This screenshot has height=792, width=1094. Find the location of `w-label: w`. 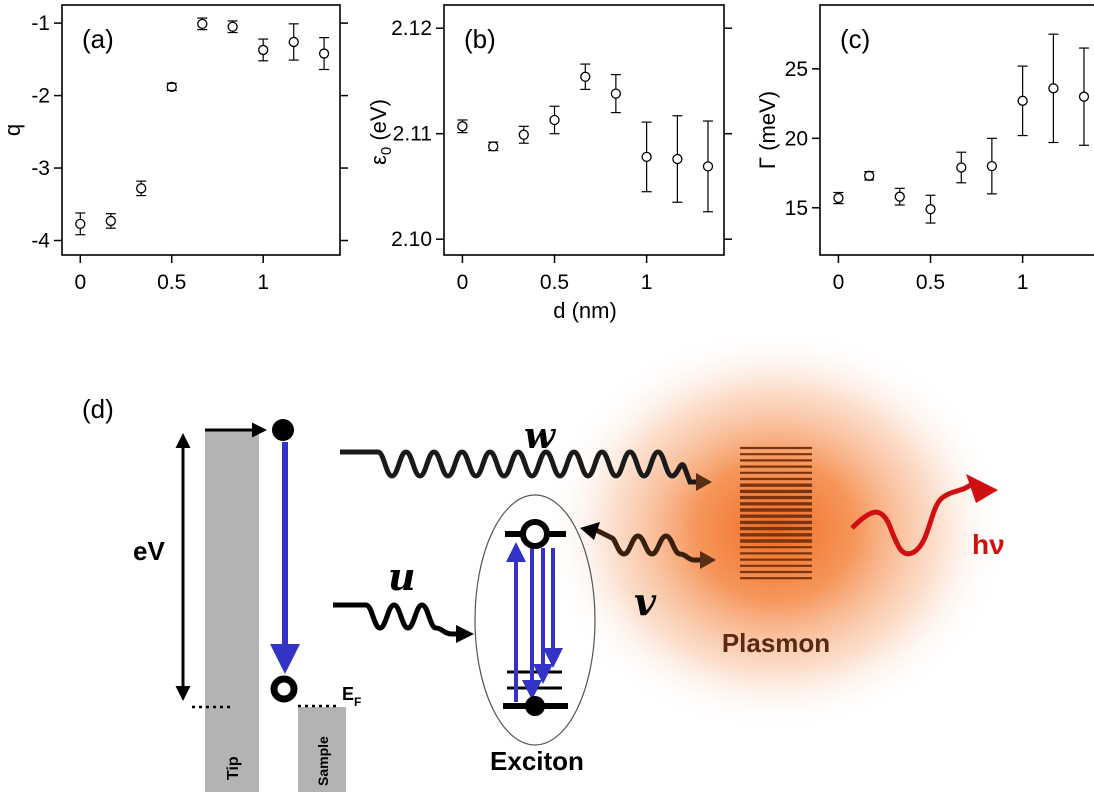

w-label: w is located at coordinates (540, 436).